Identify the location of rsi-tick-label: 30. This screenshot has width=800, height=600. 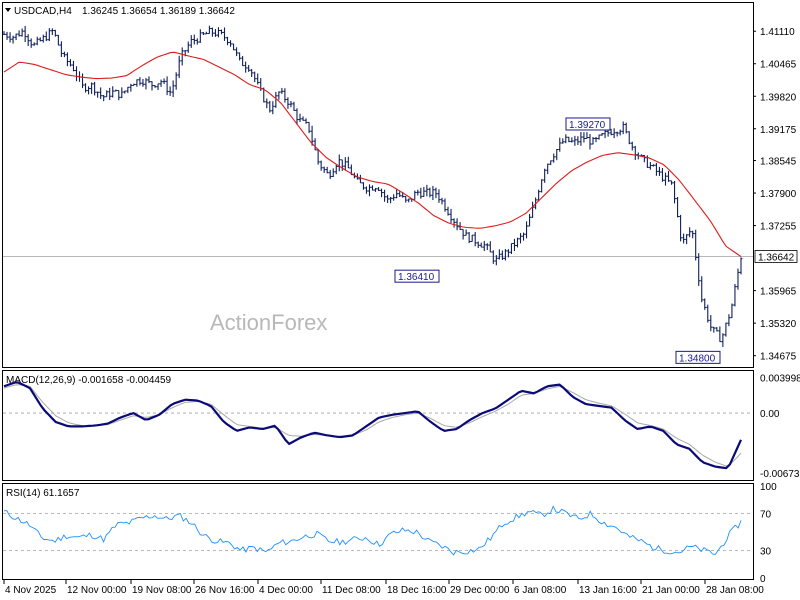
(766, 551).